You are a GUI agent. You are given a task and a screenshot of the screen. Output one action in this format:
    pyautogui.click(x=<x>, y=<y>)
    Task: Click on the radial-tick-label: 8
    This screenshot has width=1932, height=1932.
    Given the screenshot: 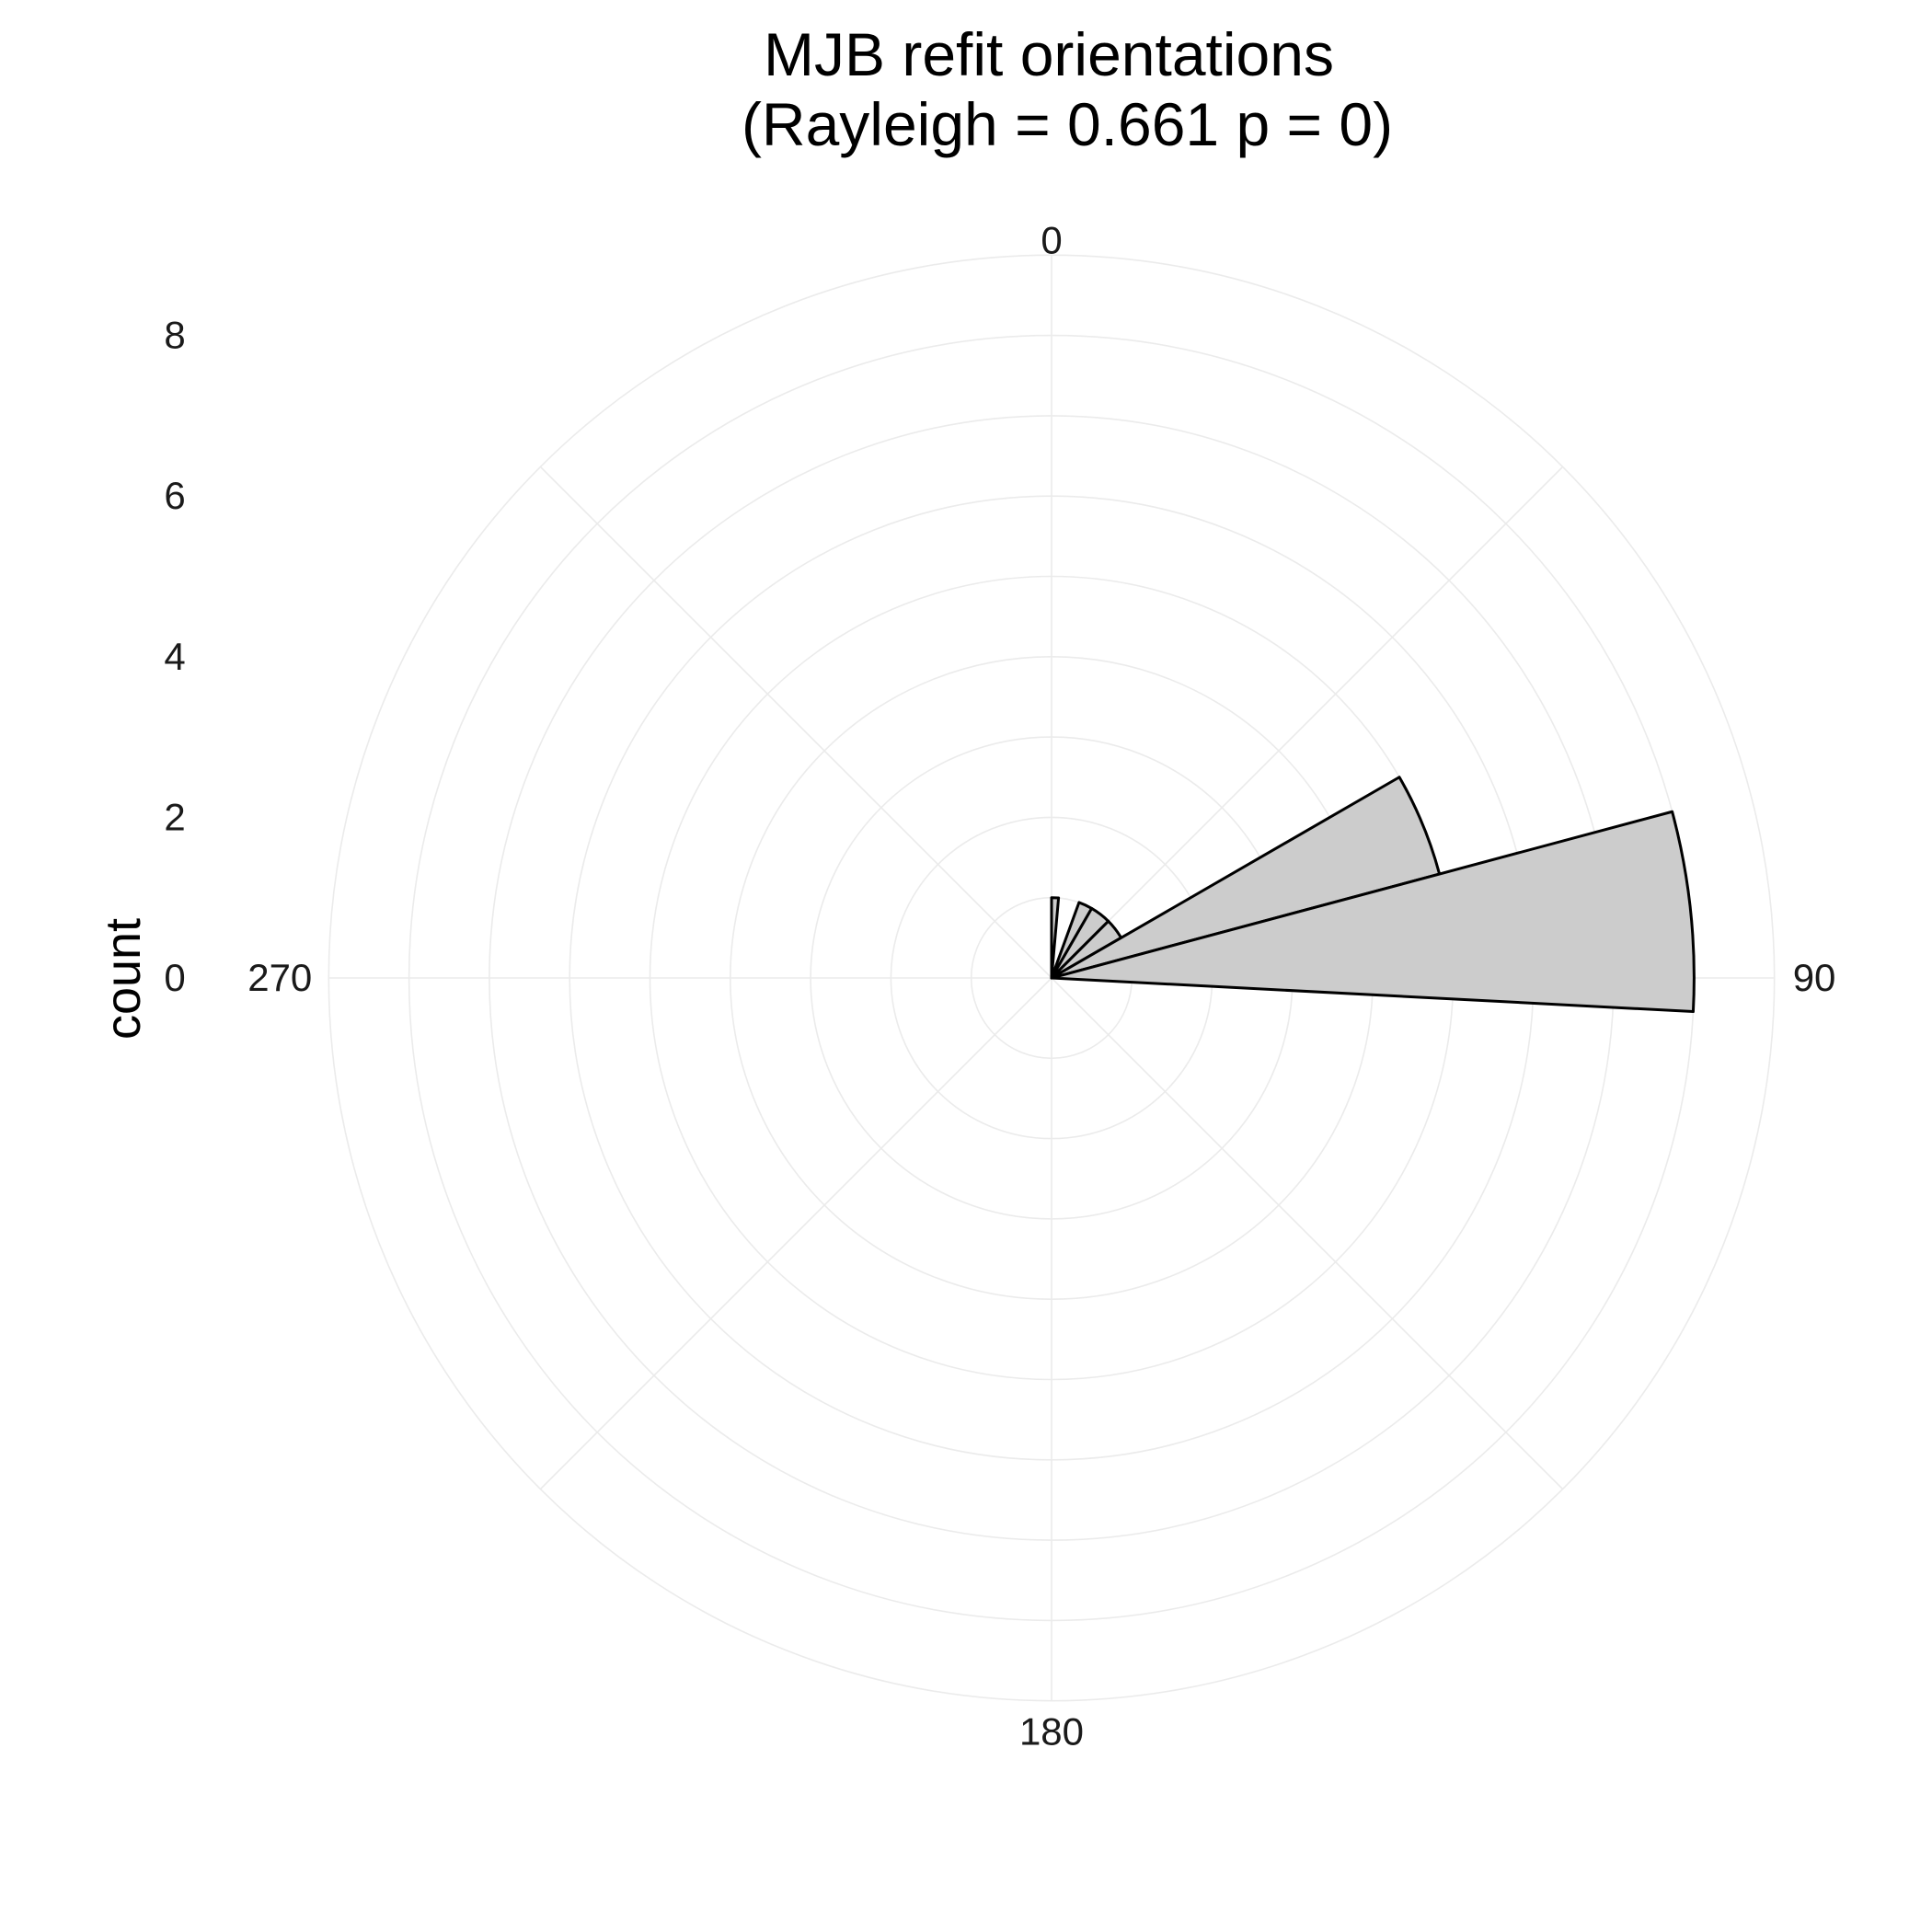 What is the action you would take?
    pyautogui.click(x=174, y=335)
    